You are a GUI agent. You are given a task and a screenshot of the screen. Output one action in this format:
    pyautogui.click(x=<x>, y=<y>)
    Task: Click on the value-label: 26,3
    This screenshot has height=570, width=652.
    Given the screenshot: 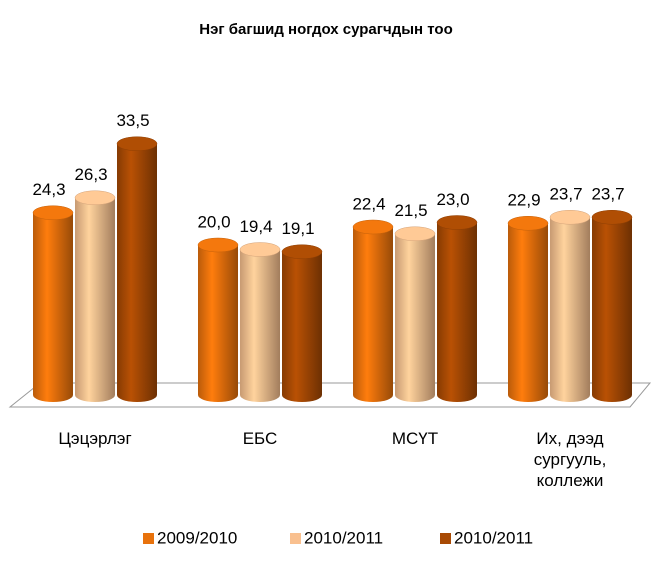 What is the action you would take?
    pyautogui.click(x=90, y=174)
    